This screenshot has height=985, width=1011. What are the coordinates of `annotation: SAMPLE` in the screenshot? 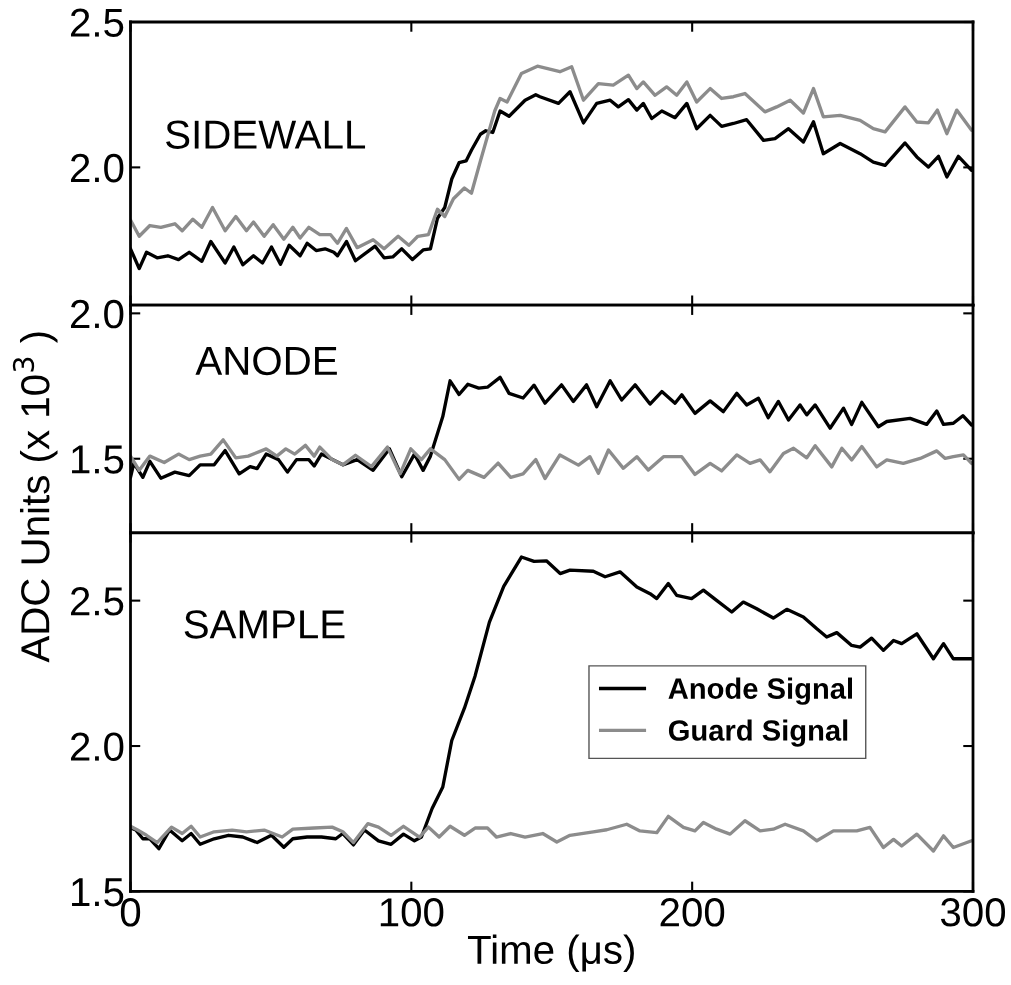 It's located at (264, 624).